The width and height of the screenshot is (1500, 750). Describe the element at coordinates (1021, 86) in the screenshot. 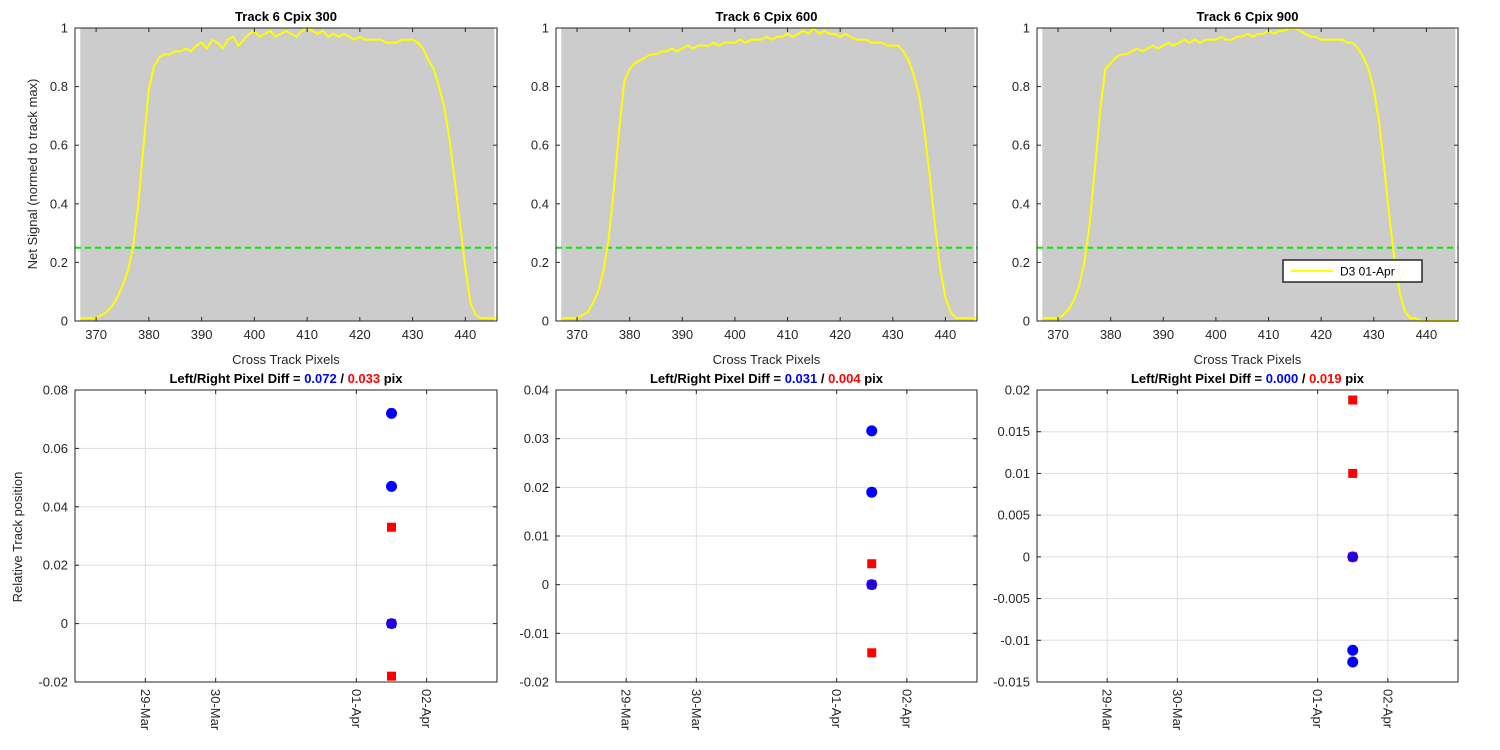

I see `y-tick-label: 0.8` at that location.